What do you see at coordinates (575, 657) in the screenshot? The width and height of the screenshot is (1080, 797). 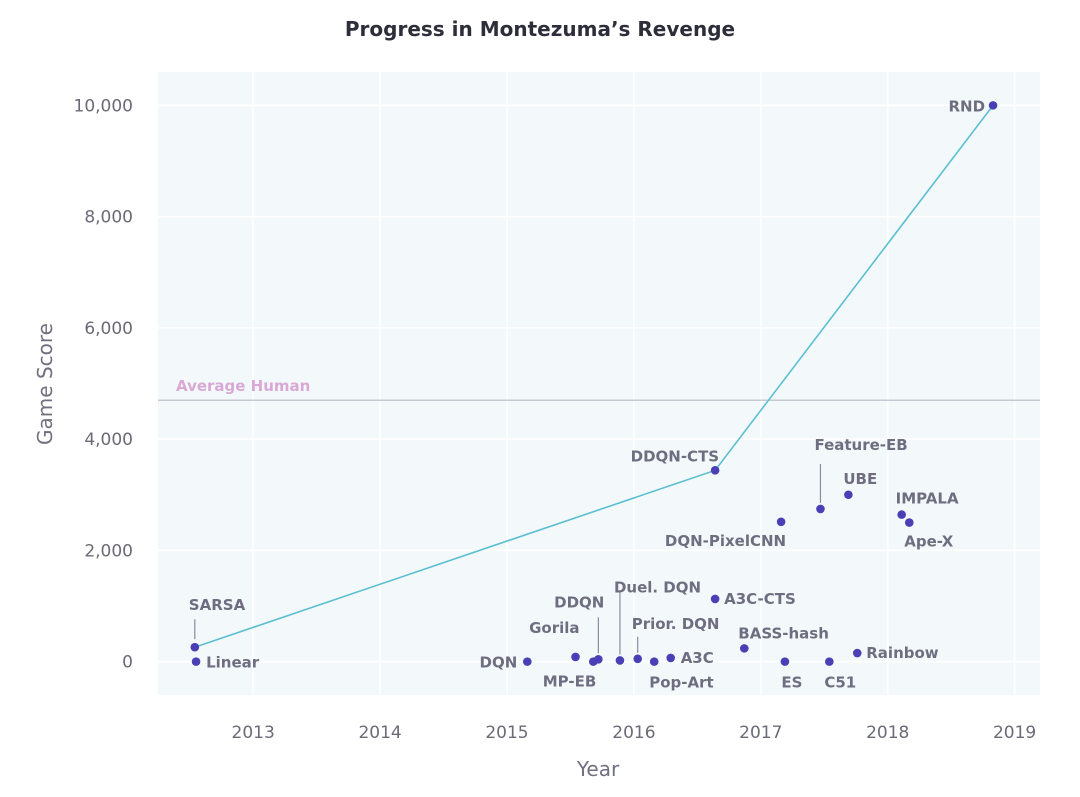 I see `point-gorila` at bounding box center [575, 657].